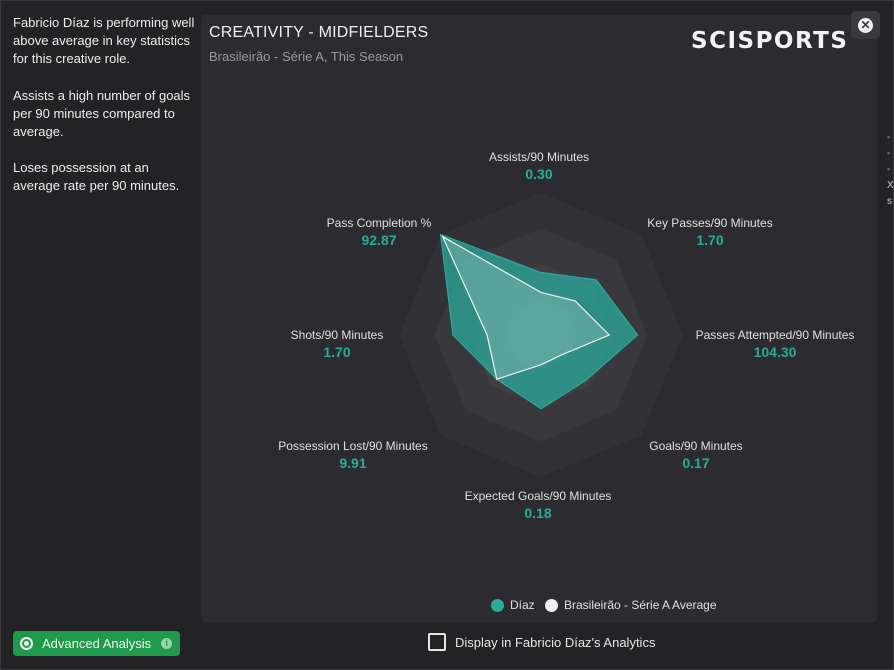 This screenshot has height=670, width=894. I want to click on advanced-analysis-button: Advanced Analysis i, so click(96, 643).